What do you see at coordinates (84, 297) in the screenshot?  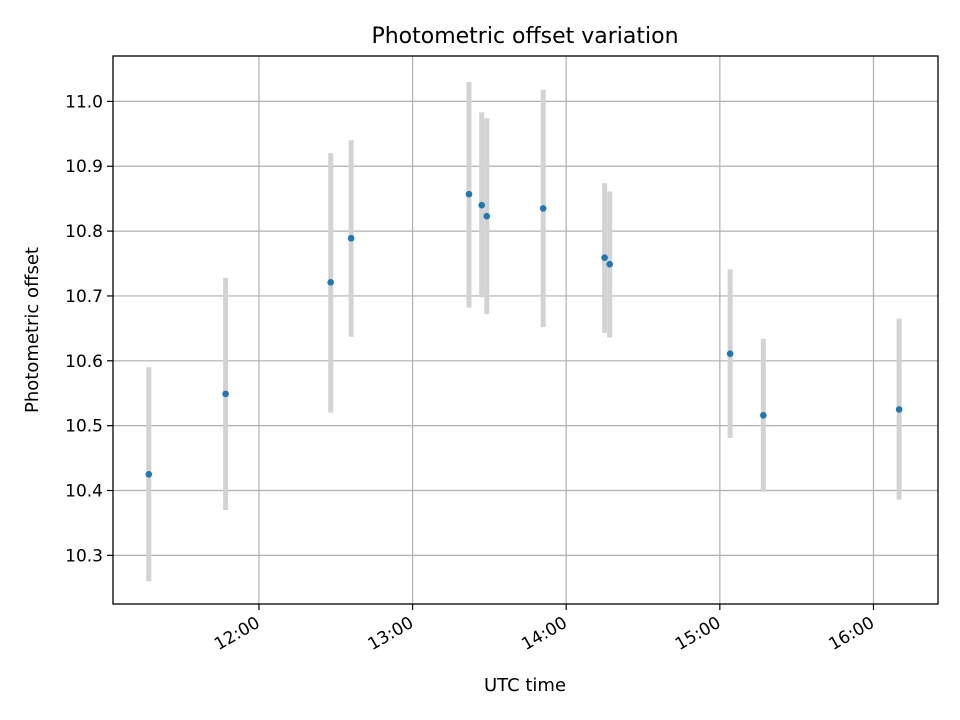 I see `y-tick-label: 10.7` at bounding box center [84, 297].